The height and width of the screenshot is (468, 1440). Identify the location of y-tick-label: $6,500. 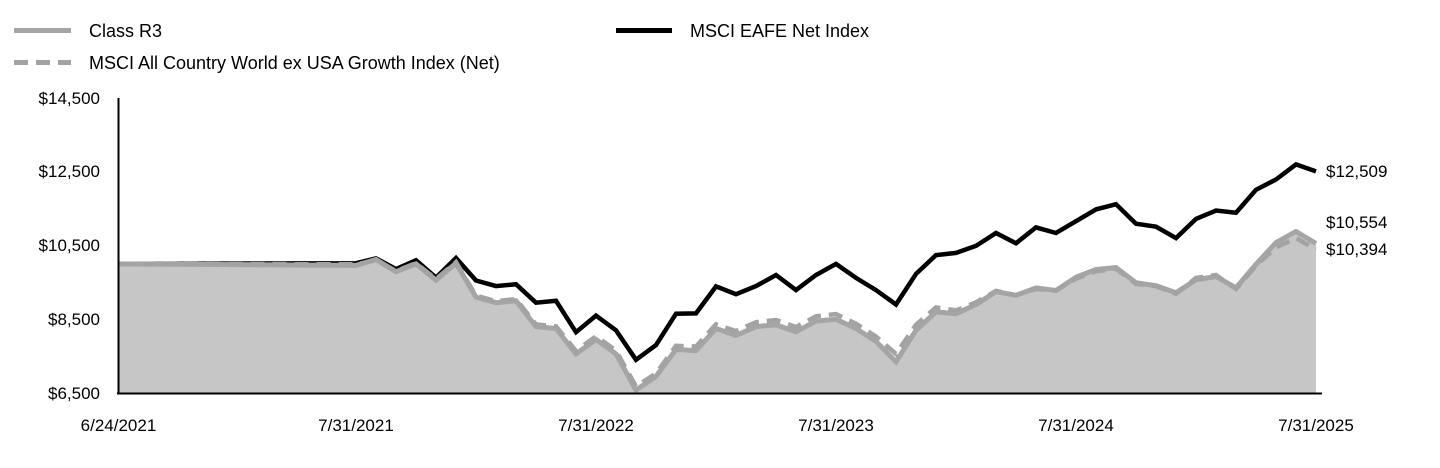
(74, 393).